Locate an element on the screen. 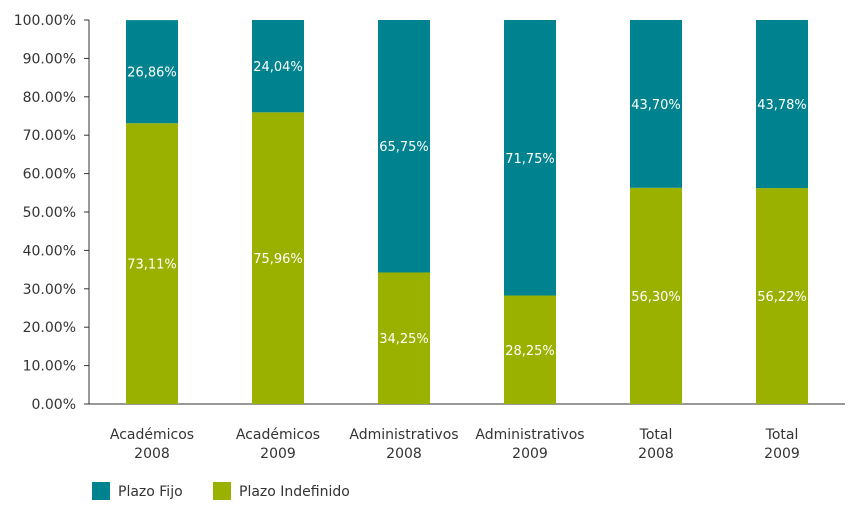 This screenshot has width=868, height=516. legend-label: Plazo Indefinido is located at coordinates (294, 492).